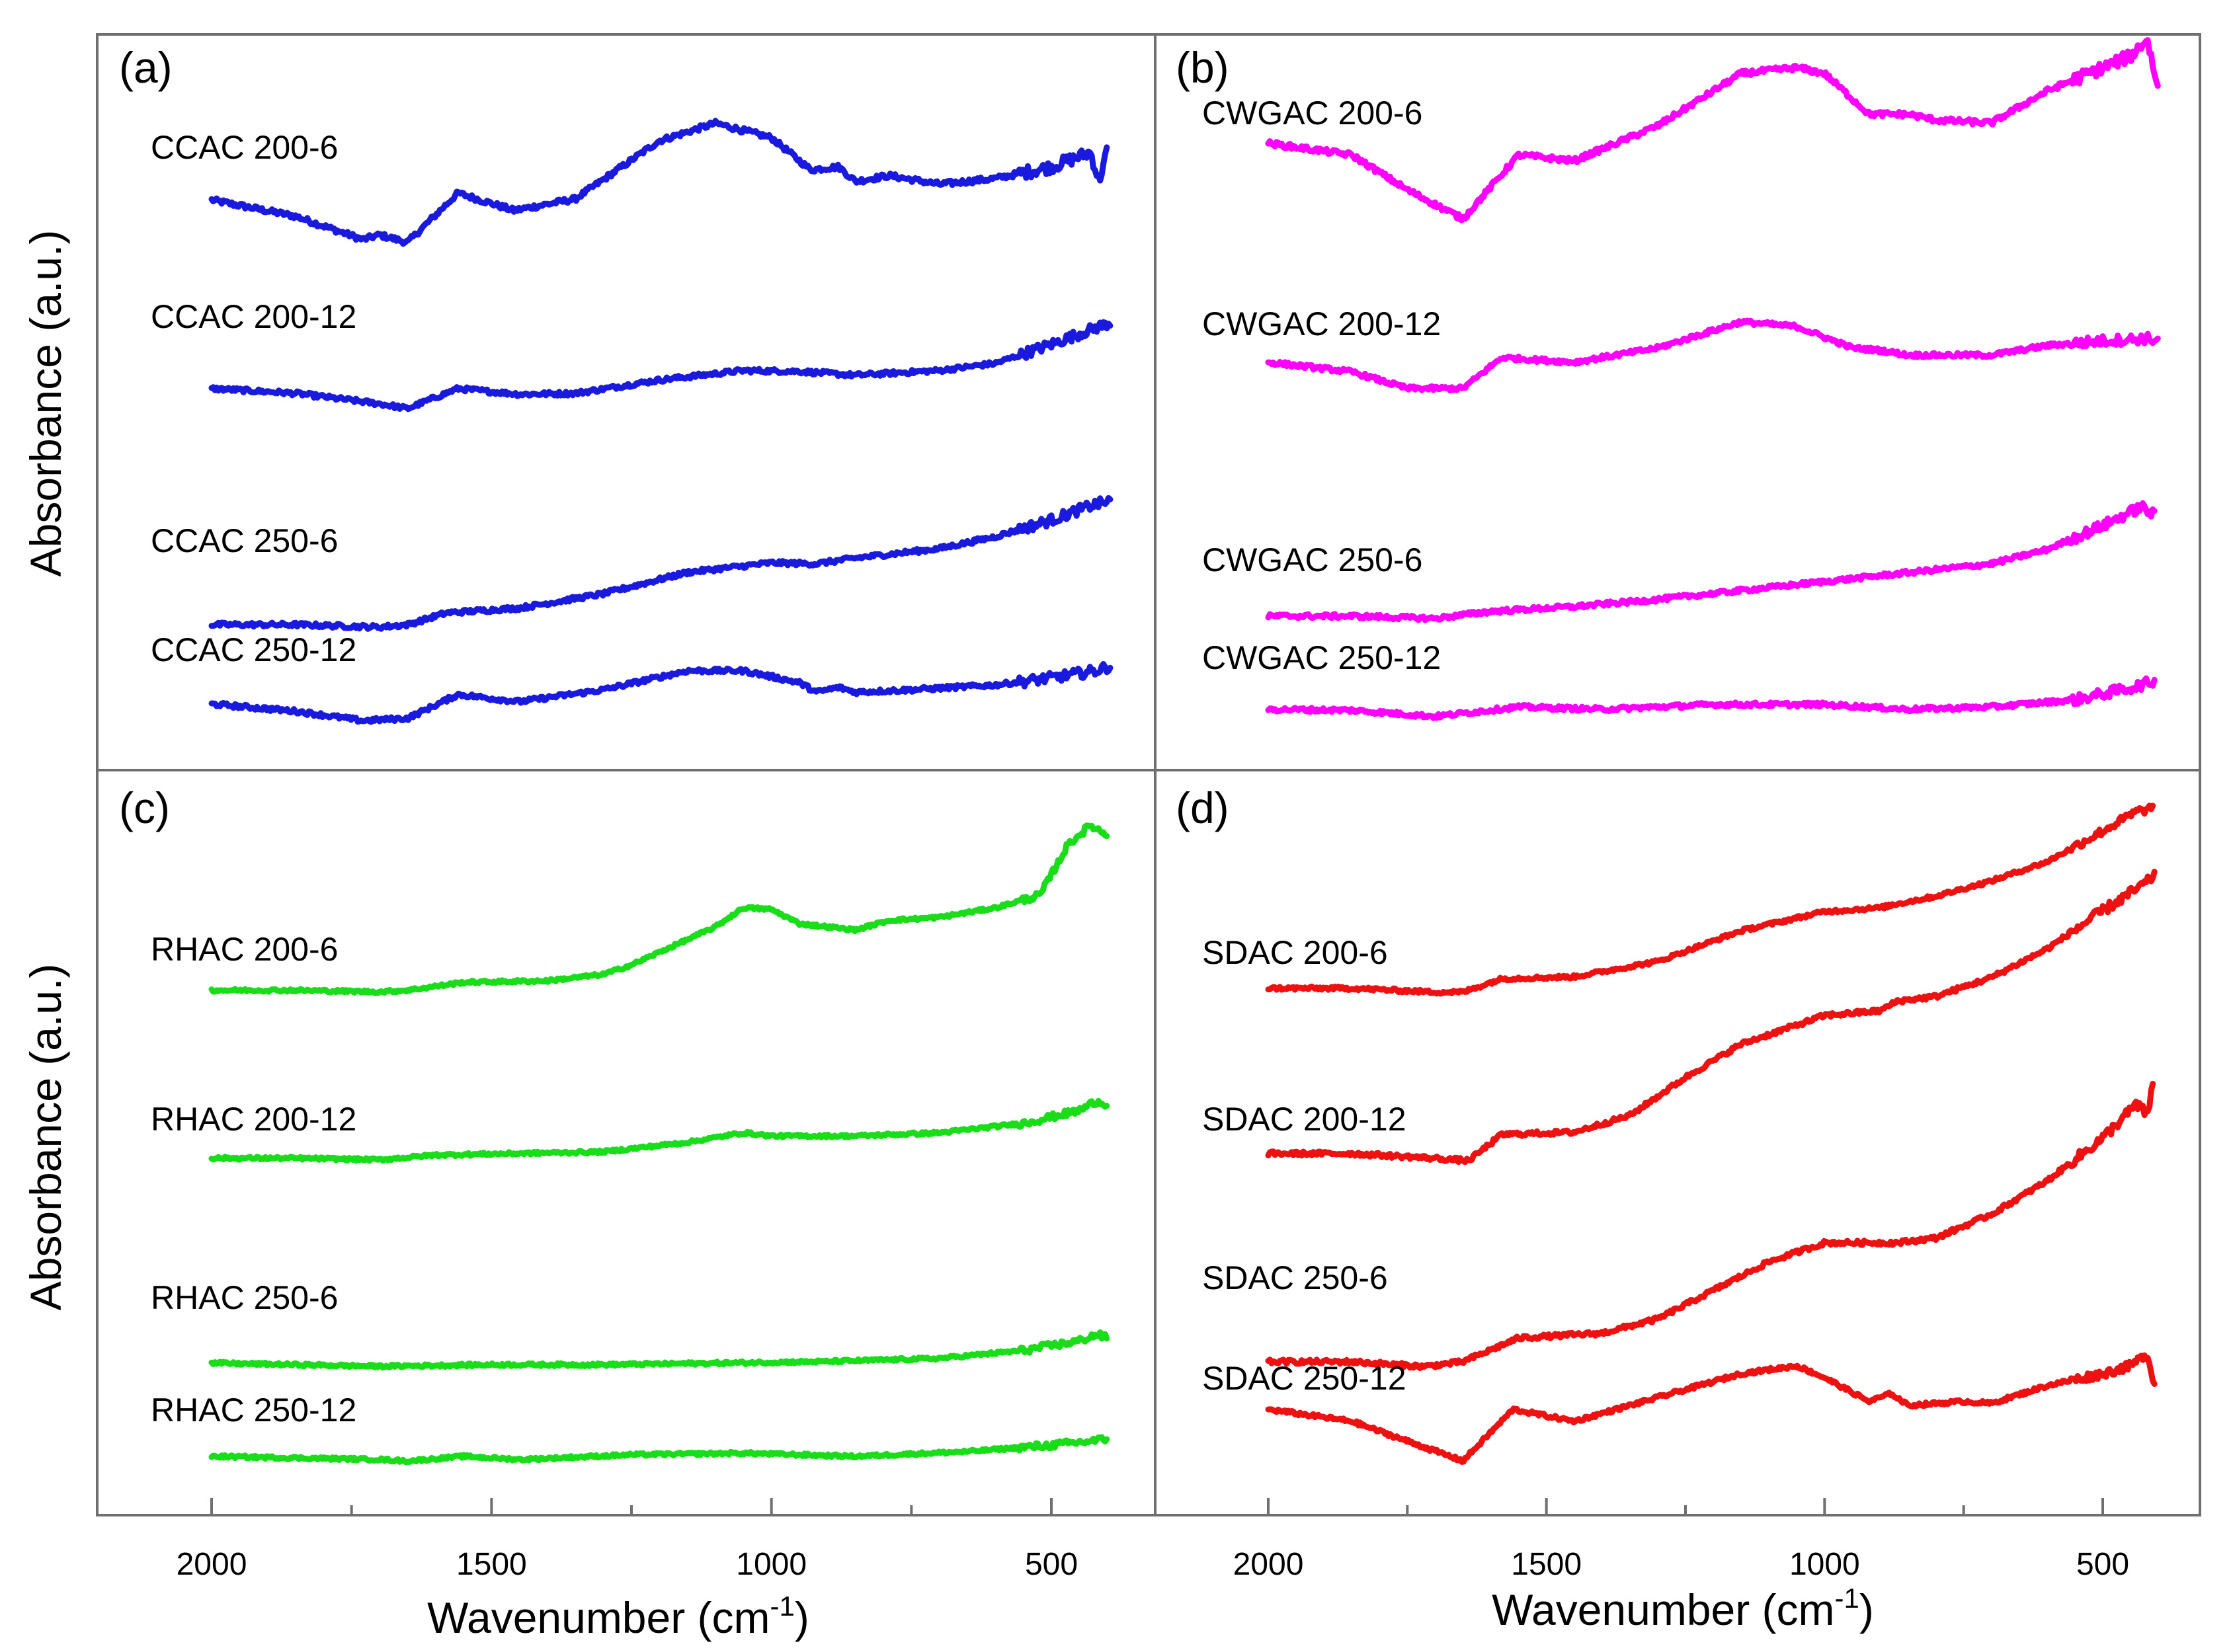  I want to click on series-label: CWGAC 250-12, so click(1321, 657).